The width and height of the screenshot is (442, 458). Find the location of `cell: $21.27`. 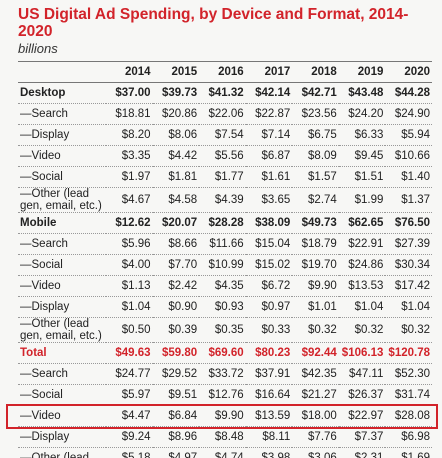

cell: $21.27 is located at coordinates (315, 395).